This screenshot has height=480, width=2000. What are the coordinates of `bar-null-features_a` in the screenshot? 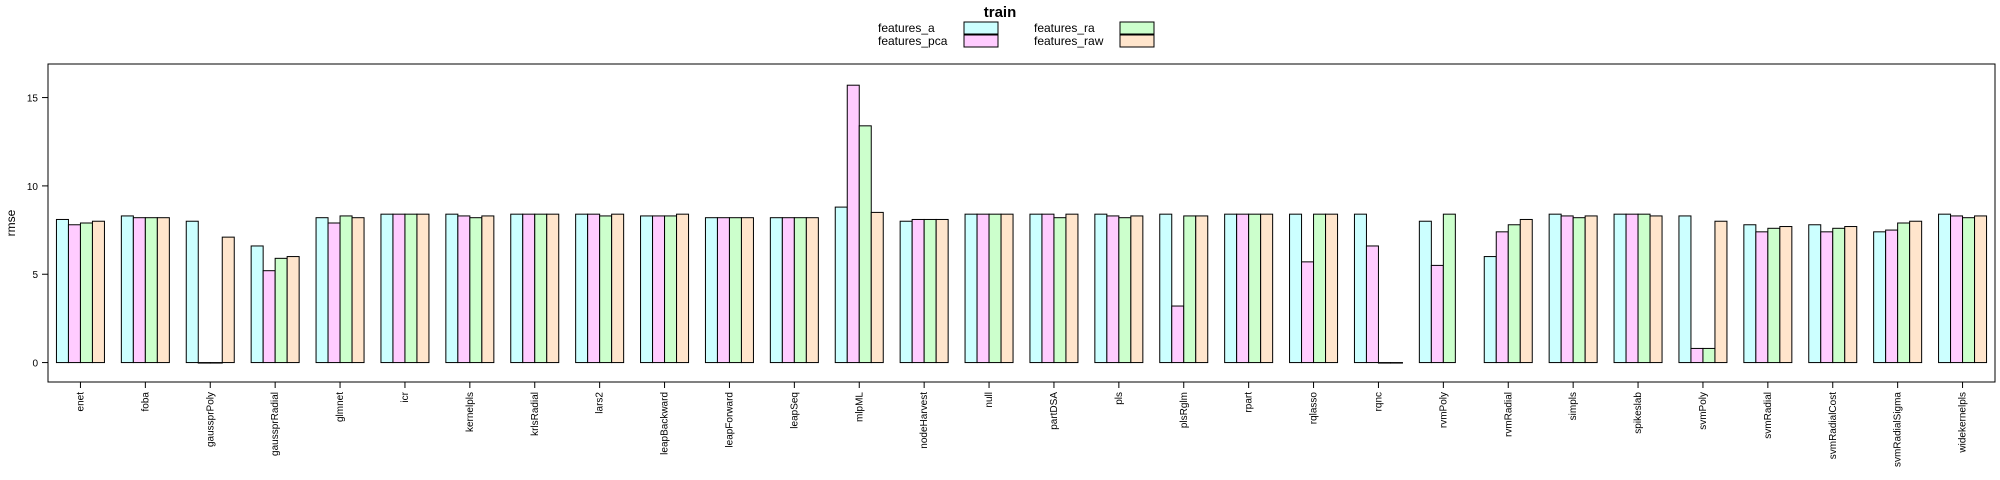 It's located at (971, 288).